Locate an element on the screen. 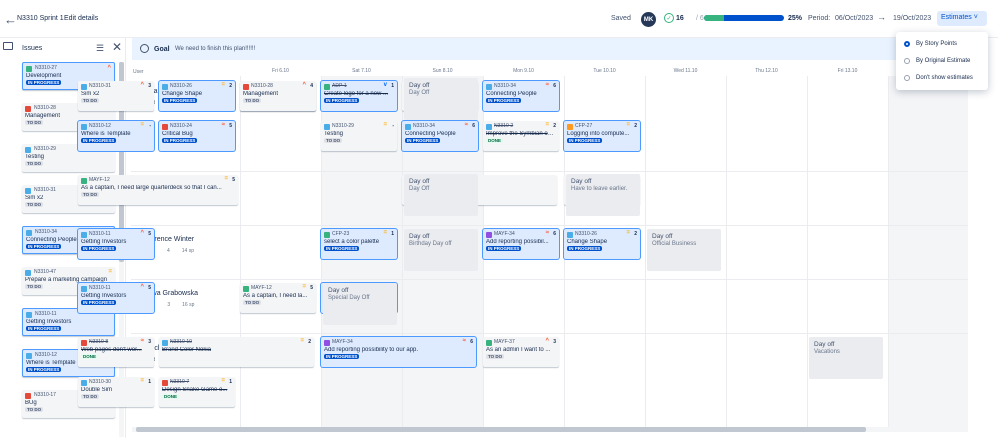  day-off-block: Day off Special Day Off is located at coordinates (360, 304).